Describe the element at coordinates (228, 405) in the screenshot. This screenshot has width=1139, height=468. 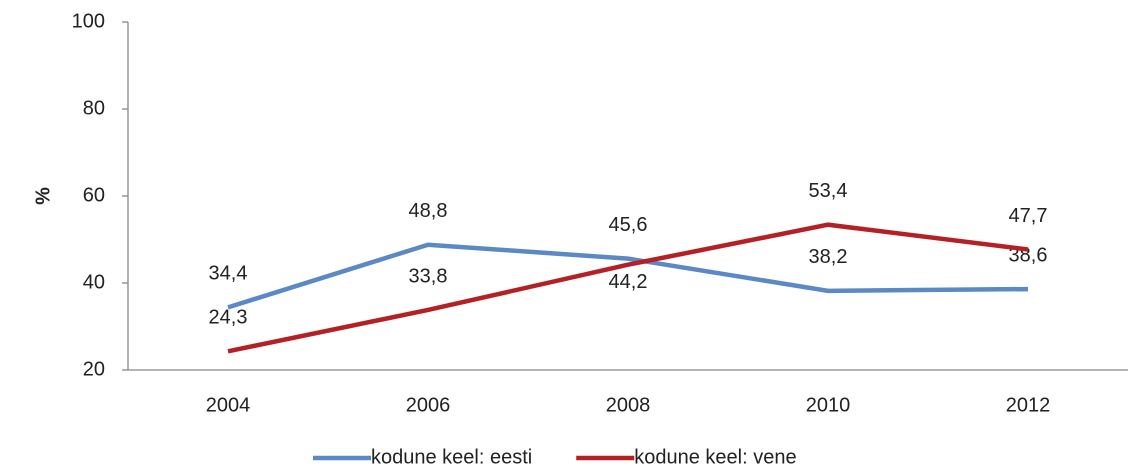
I see `x-tick-label: 2004` at that location.